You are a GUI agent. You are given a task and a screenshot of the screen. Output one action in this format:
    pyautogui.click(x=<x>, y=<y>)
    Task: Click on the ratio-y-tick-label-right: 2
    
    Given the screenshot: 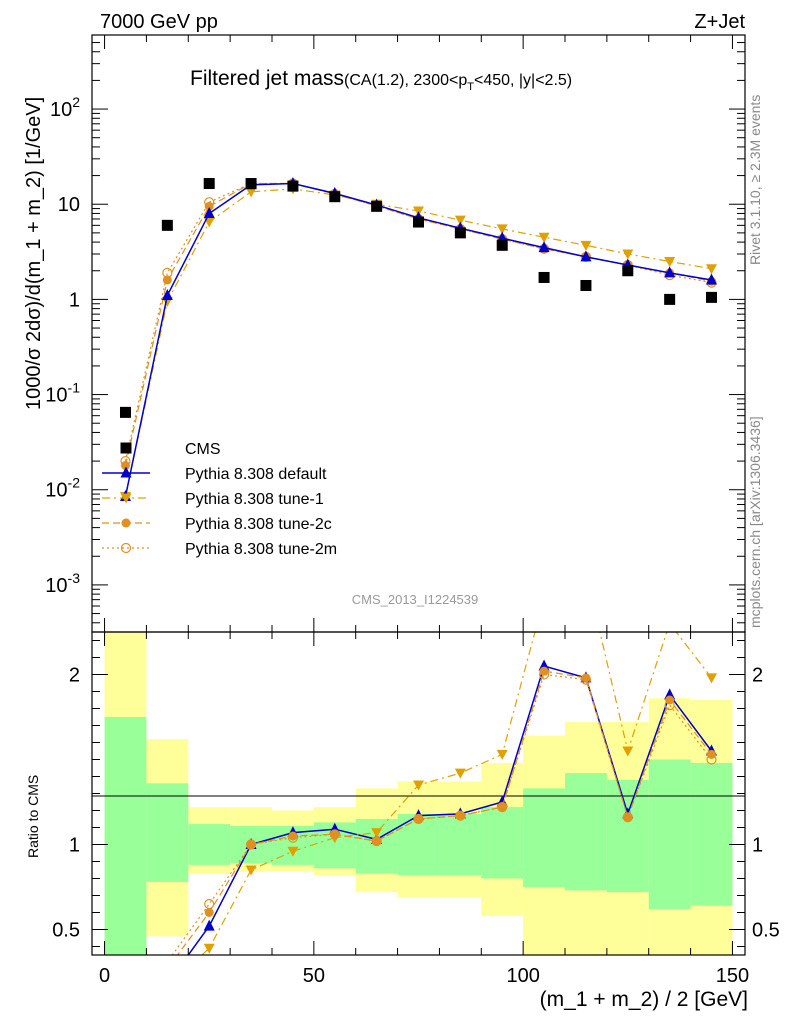 What is the action you would take?
    pyautogui.click(x=757, y=676)
    